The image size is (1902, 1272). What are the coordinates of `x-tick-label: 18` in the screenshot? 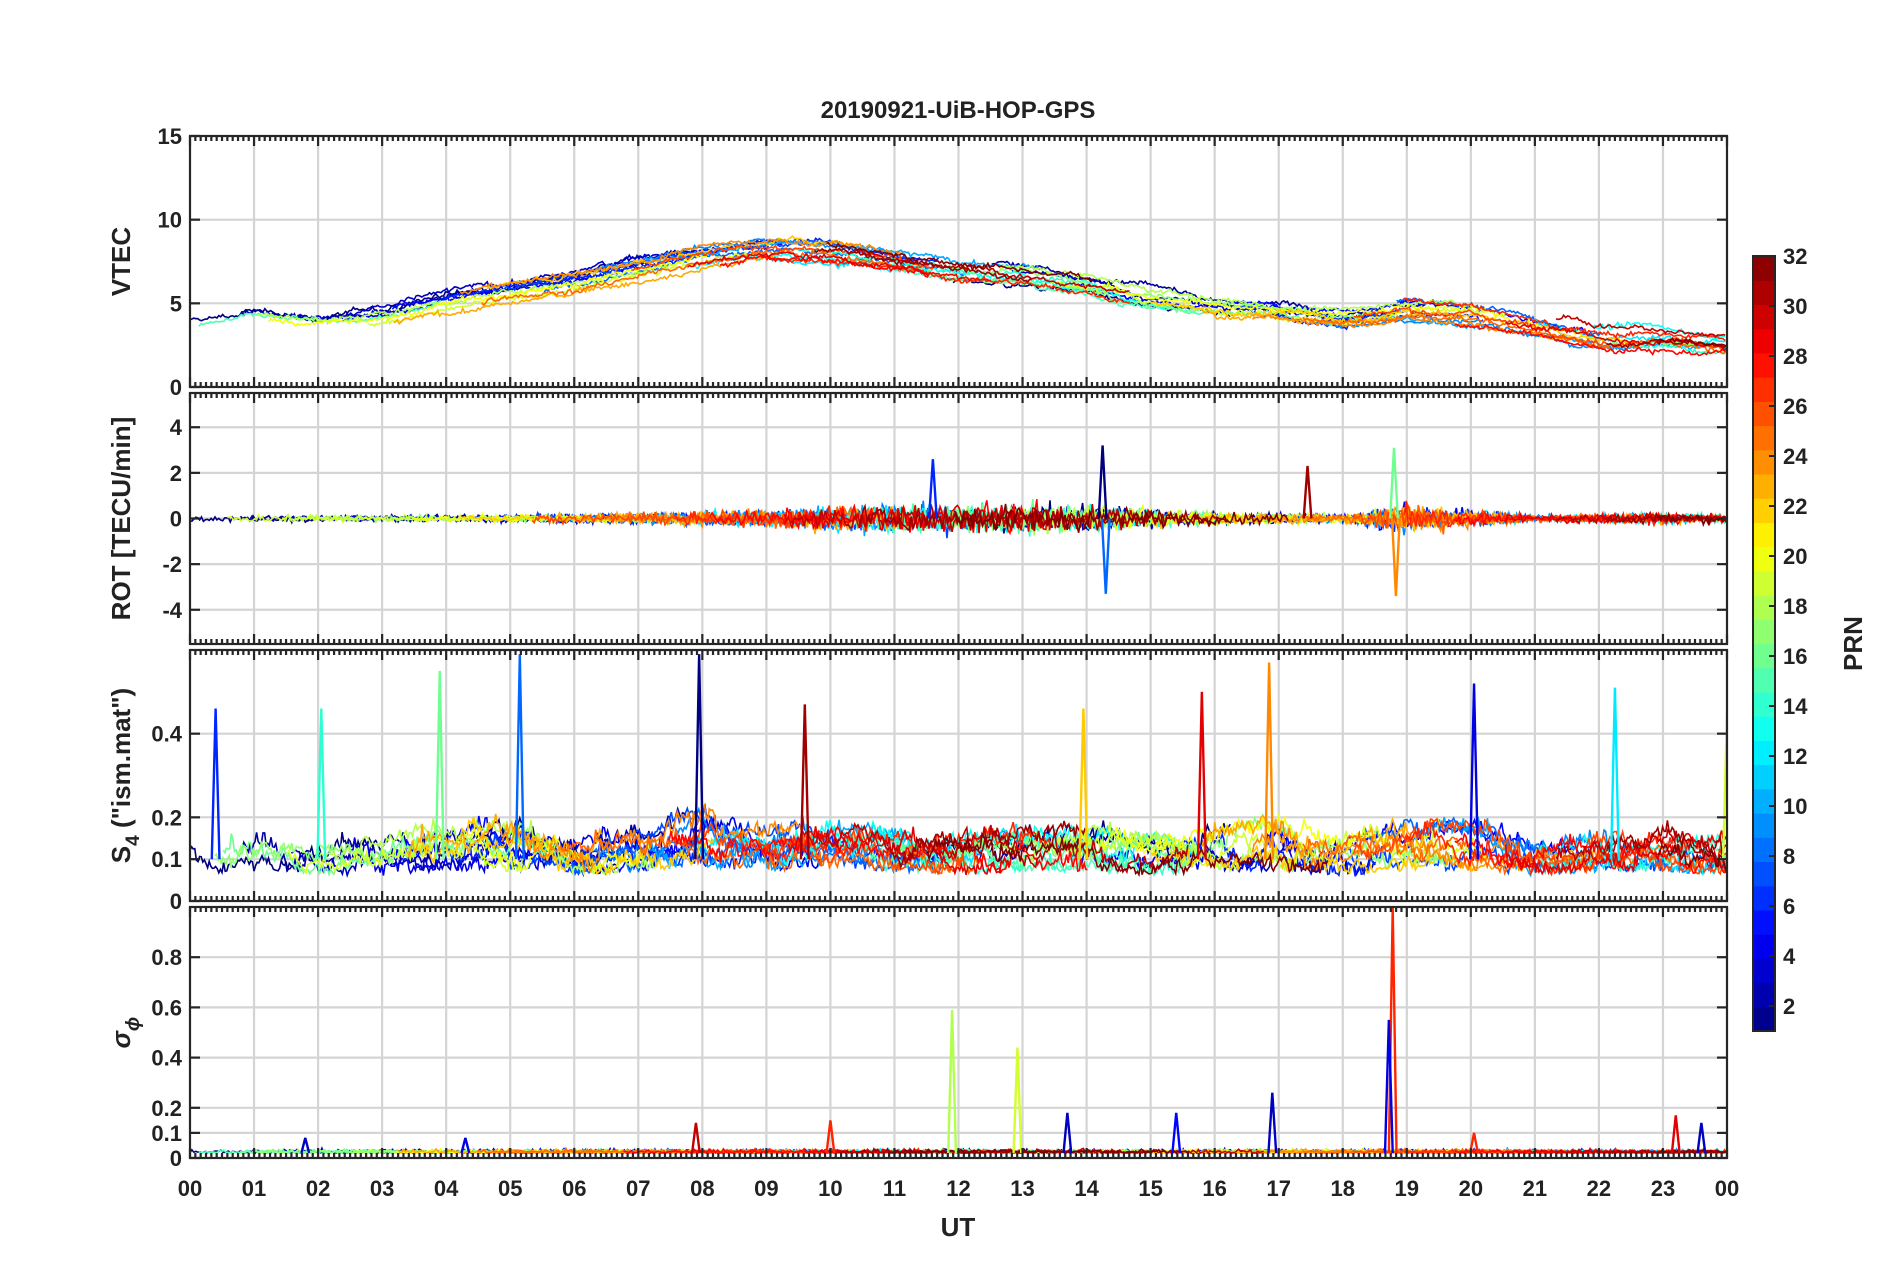 It's located at (1343, 1188).